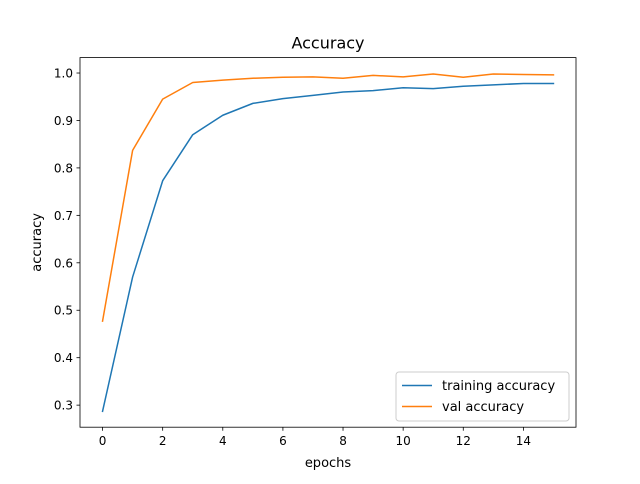  Describe the element at coordinates (328, 463) in the screenshot. I see `x-axis-label: epochs` at that location.